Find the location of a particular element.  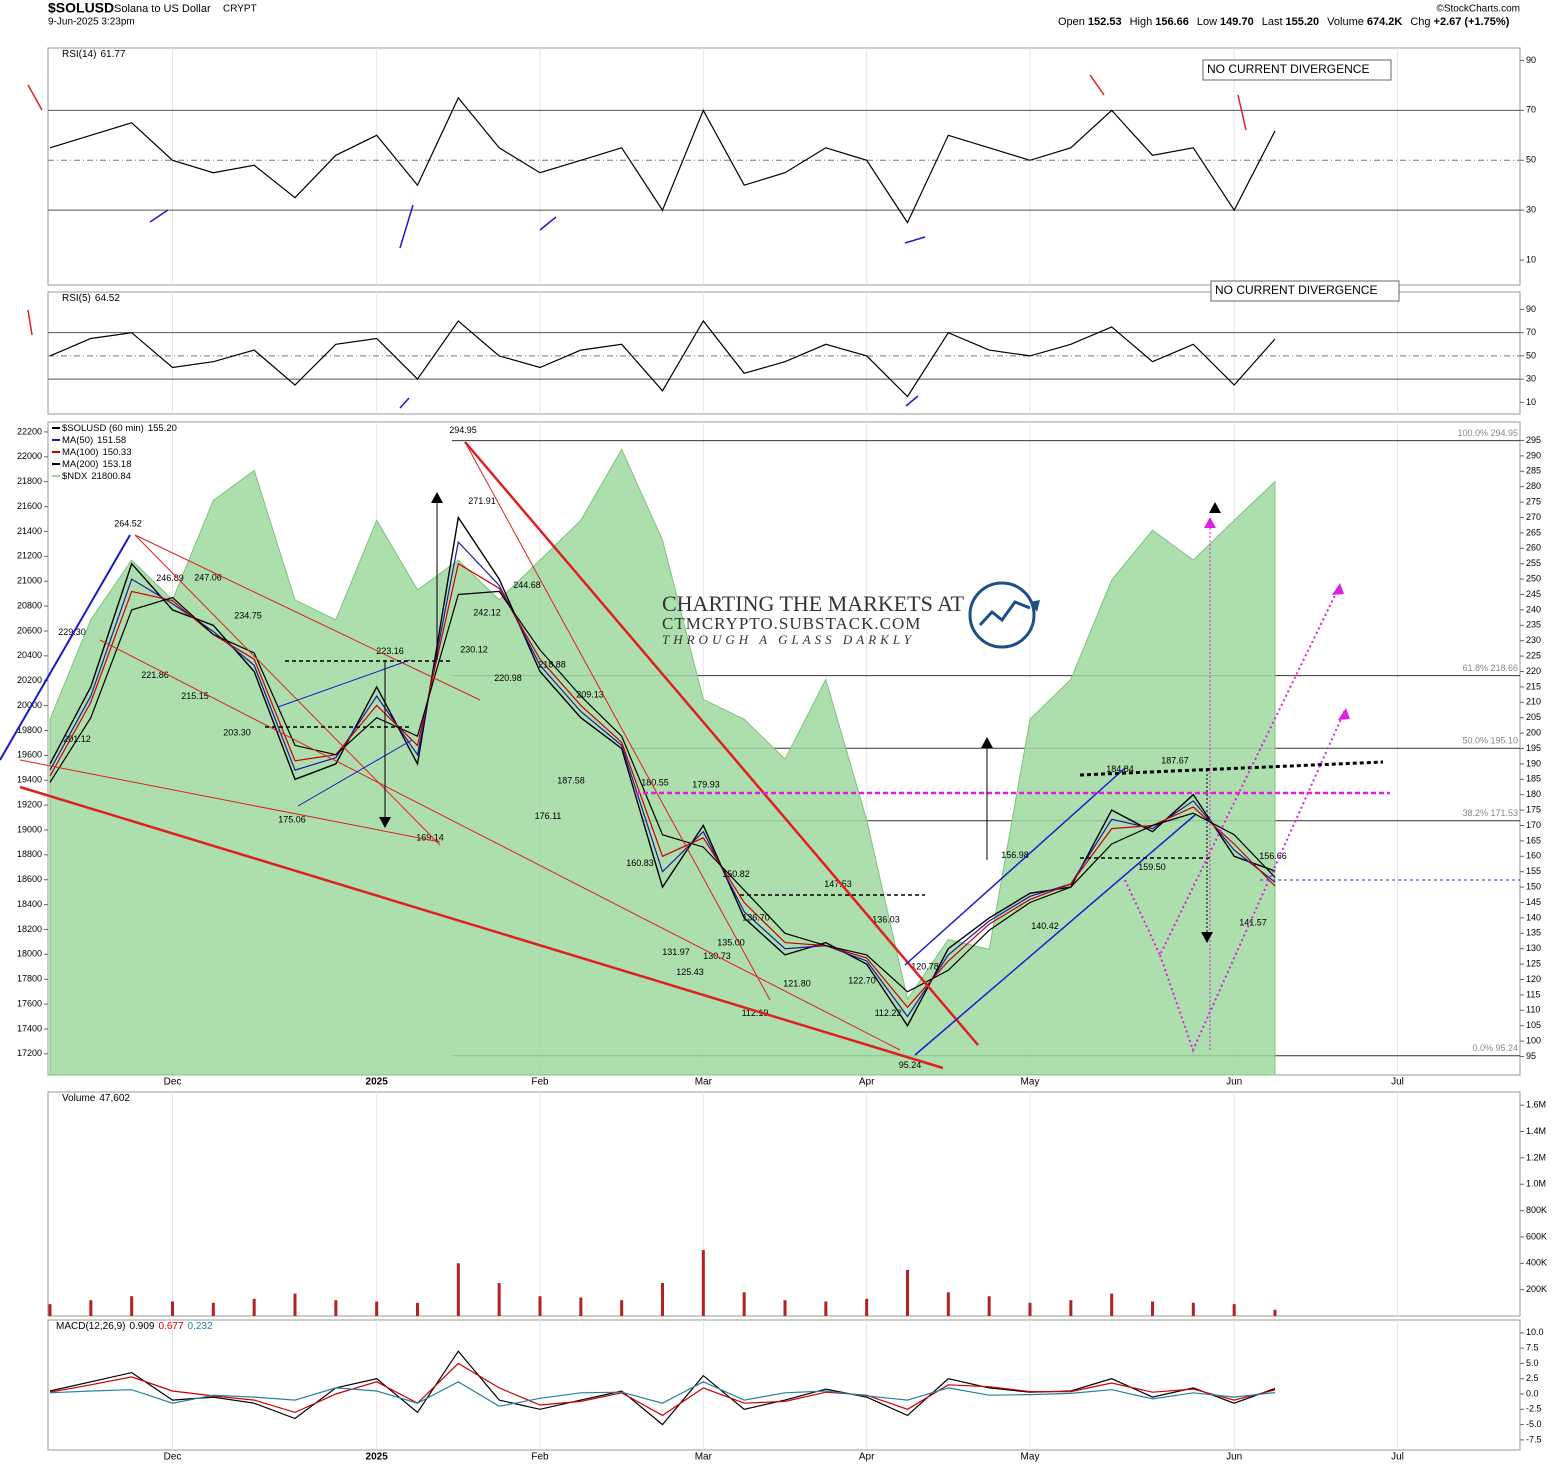

legend-value: 153.18 is located at coordinates (116, 464).